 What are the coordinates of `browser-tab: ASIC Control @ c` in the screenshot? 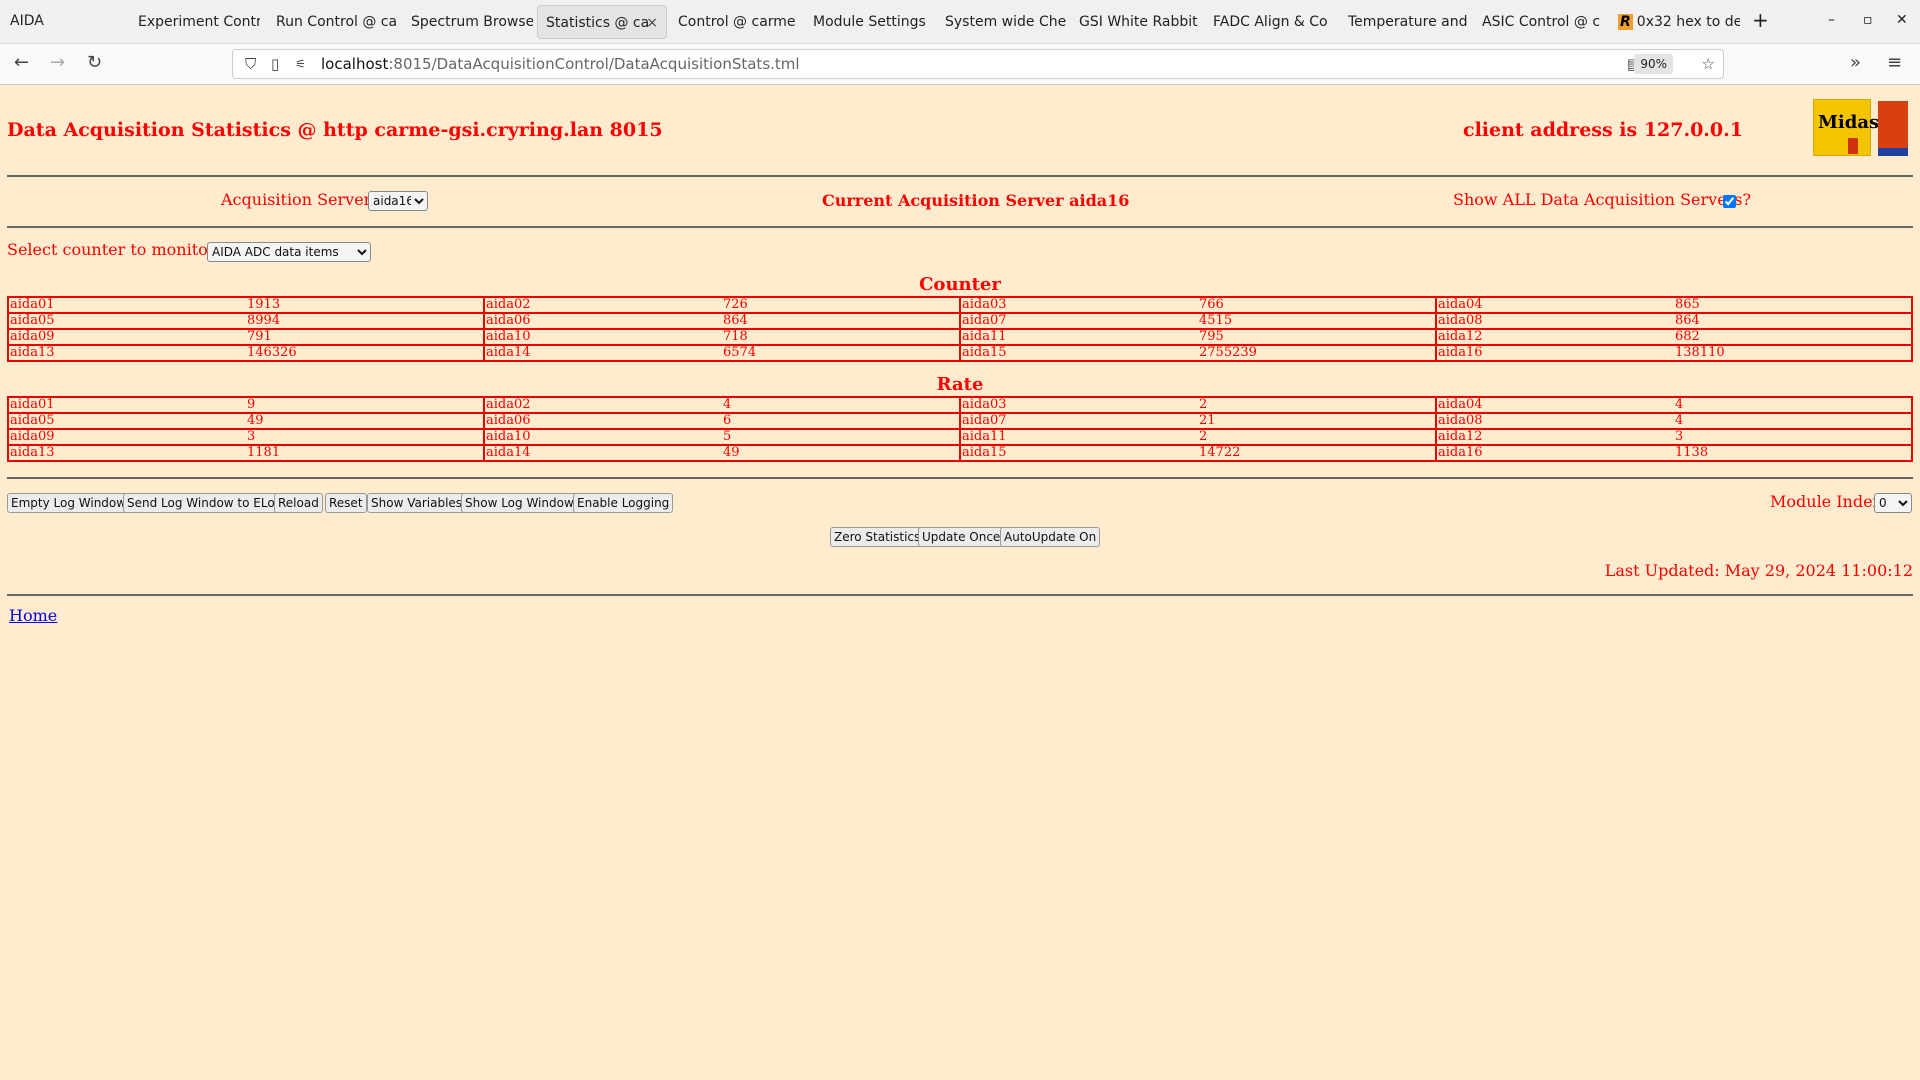 It's located at (1539, 22).